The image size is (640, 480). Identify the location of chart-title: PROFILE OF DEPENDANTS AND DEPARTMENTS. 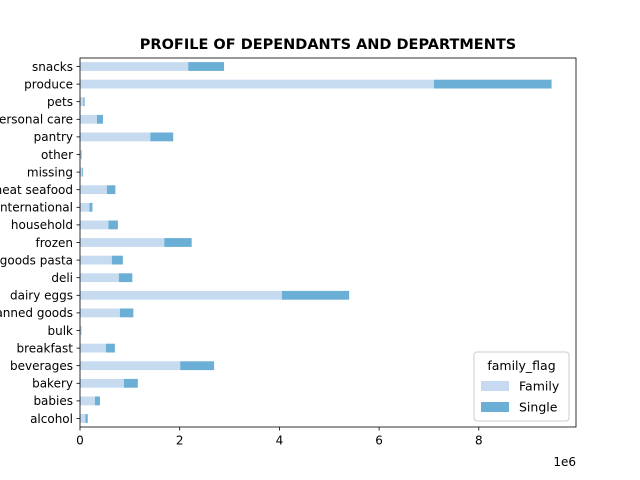
(328, 45).